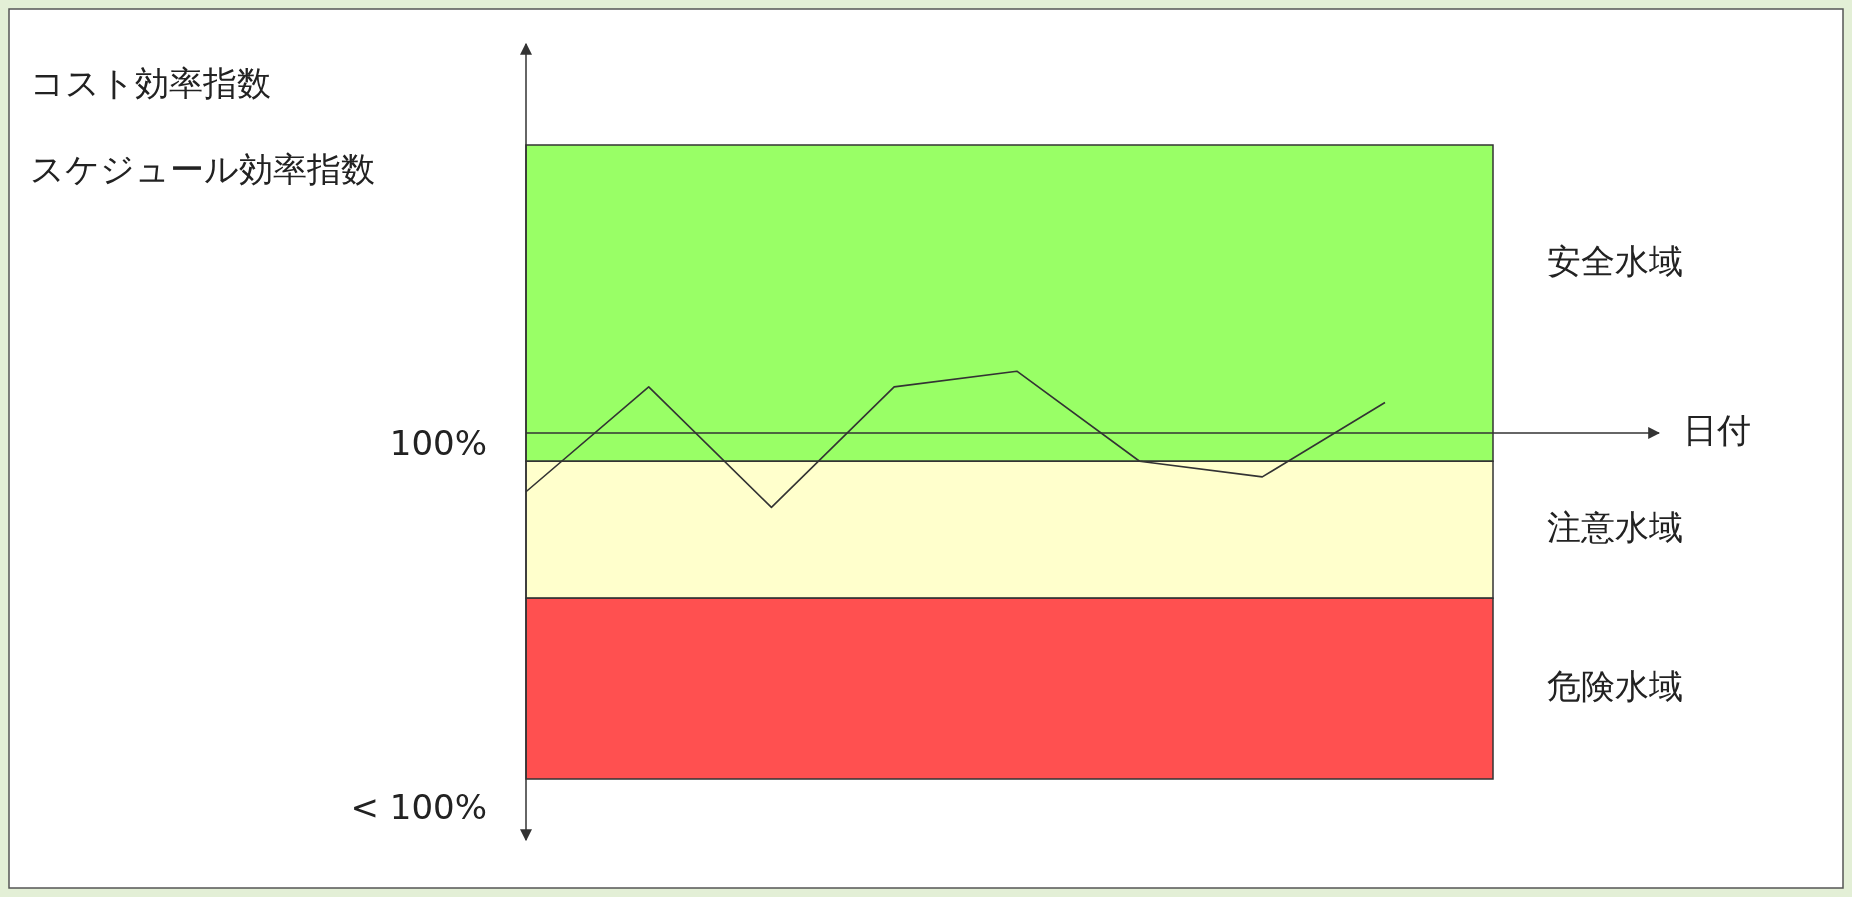  What do you see at coordinates (1615, 260) in the screenshot?
I see `band-label: 安全水域` at bounding box center [1615, 260].